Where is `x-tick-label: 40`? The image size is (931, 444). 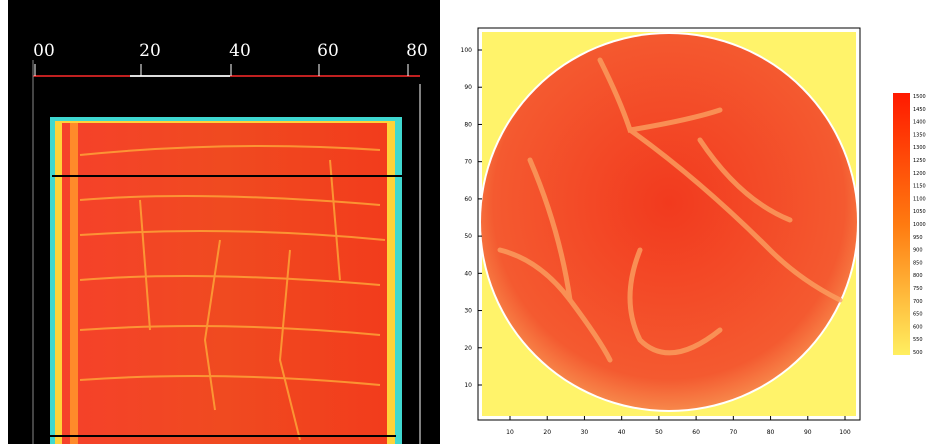
x-tick-label: 40 is located at coordinates (622, 432).